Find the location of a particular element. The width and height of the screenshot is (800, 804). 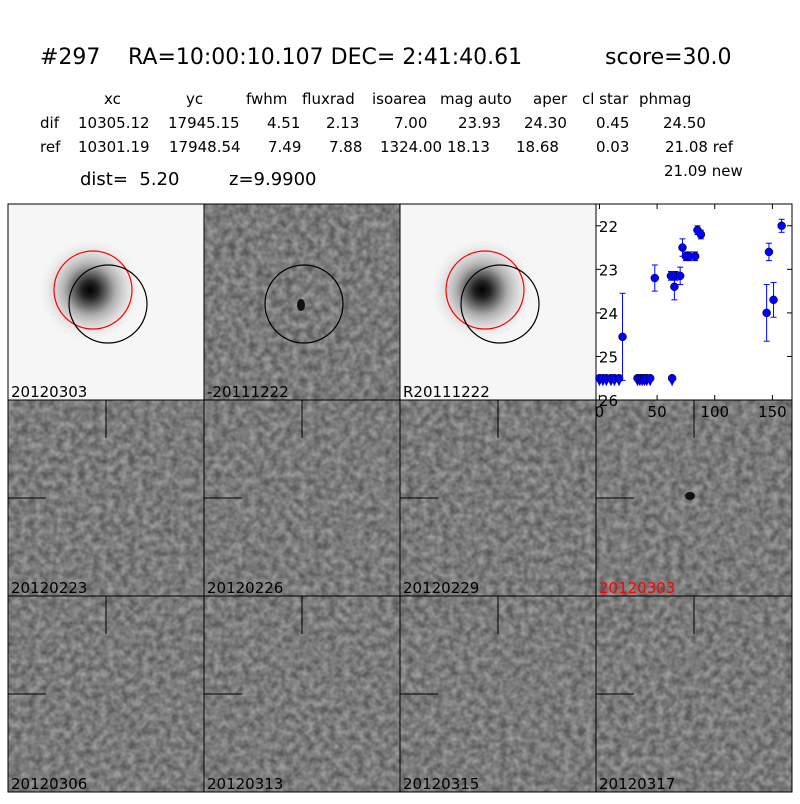

stamp-label: 20120223 is located at coordinates (49, 588).